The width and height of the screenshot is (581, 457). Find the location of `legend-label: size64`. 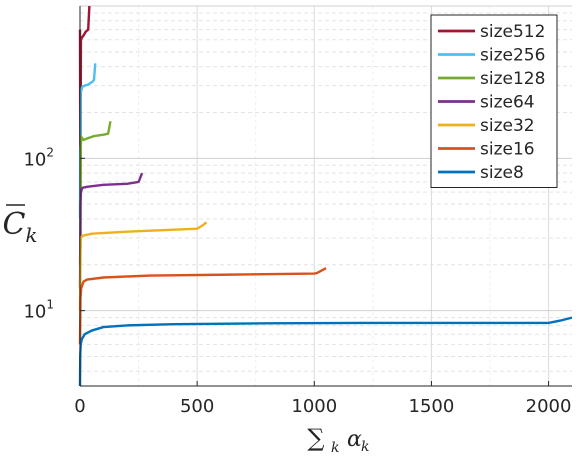

legend-label: size64 is located at coordinates (507, 103).